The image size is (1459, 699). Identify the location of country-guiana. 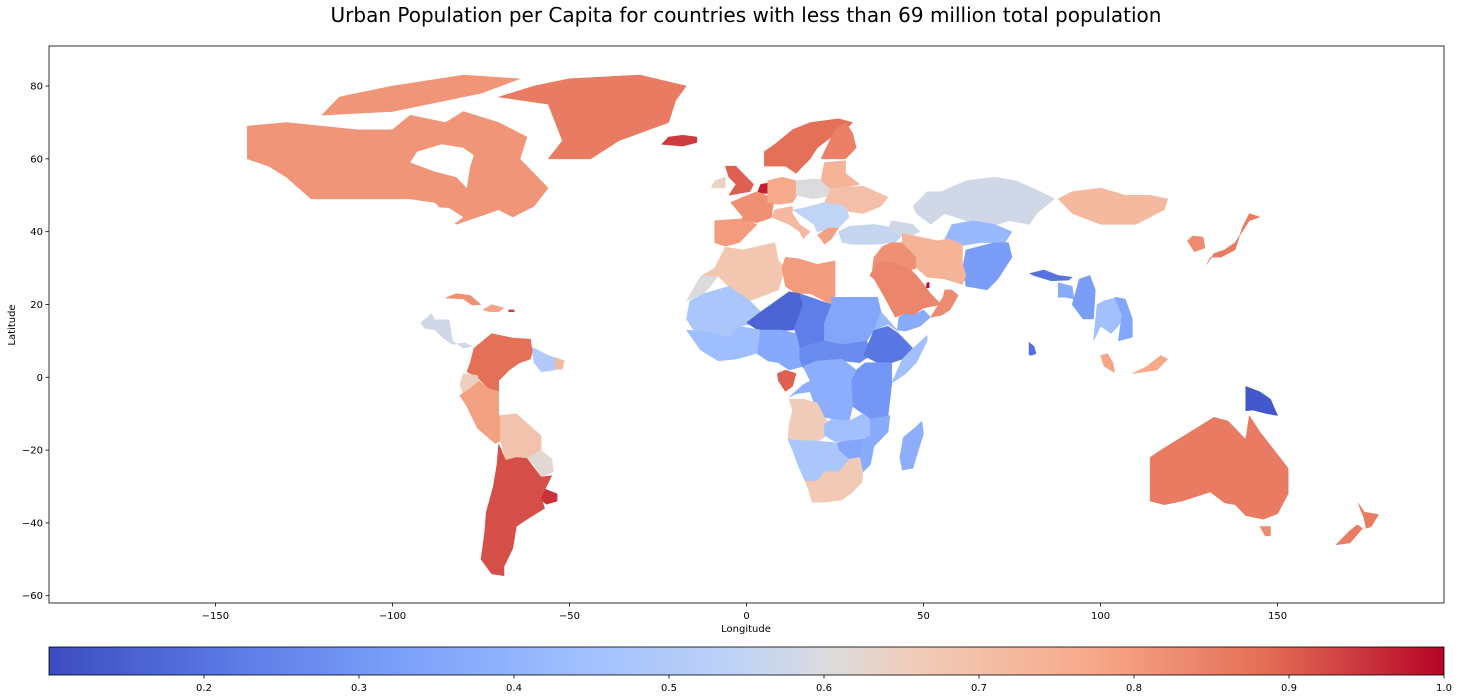
(560, 363).